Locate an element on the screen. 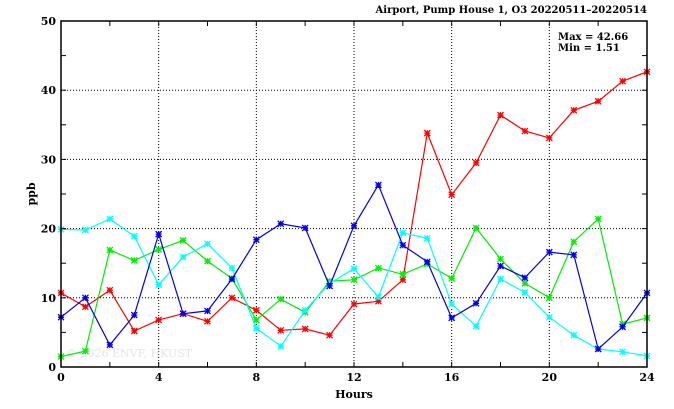 Image resolution: width=674 pixels, height=409 pixels. max-annotation: Max = 42.66 is located at coordinates (593, 37).